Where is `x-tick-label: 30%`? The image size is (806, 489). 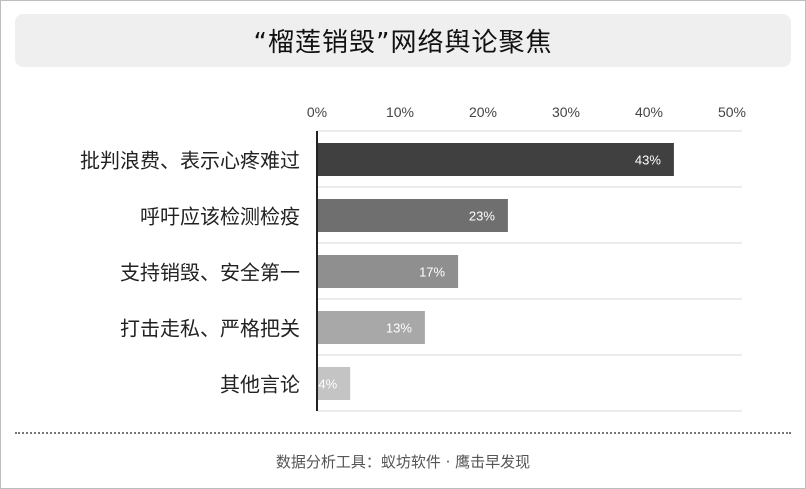 x-tick-label: 30% is located at coordinates (566, 112).